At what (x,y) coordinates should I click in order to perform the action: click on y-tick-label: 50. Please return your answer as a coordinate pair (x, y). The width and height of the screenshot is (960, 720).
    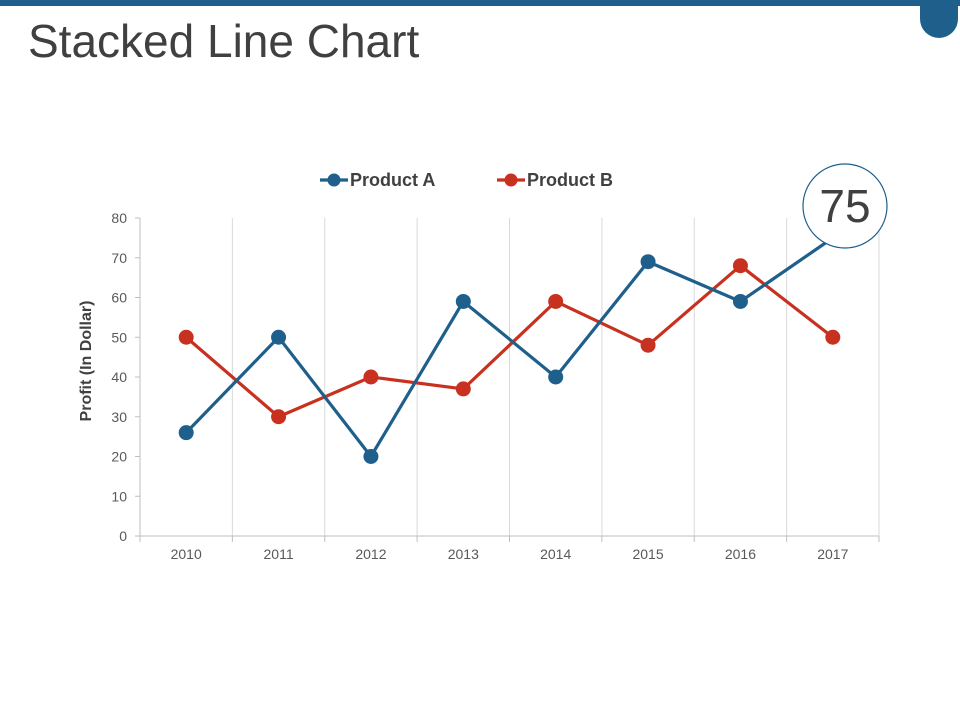
    Looking at the image, I should click on (119, 337).